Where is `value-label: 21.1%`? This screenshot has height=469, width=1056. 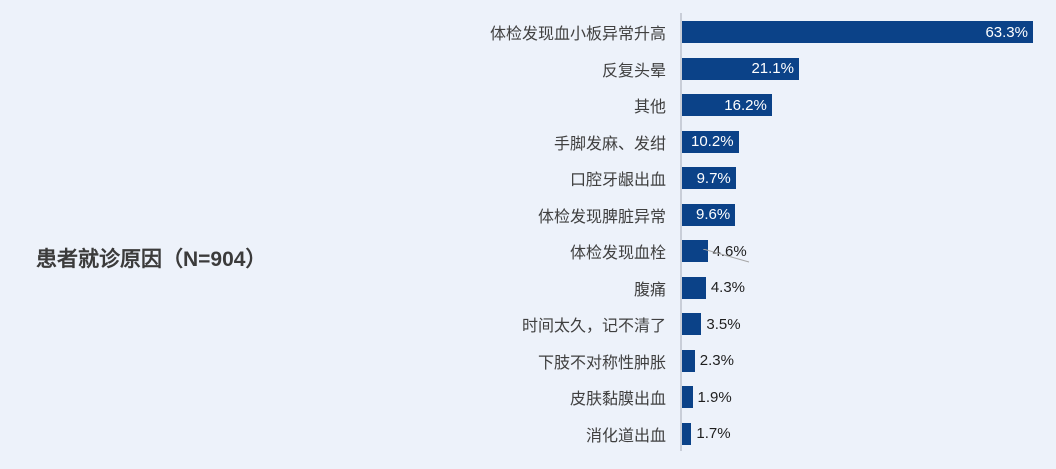
value-label: 21.1% is located at coordinates (772, 69).